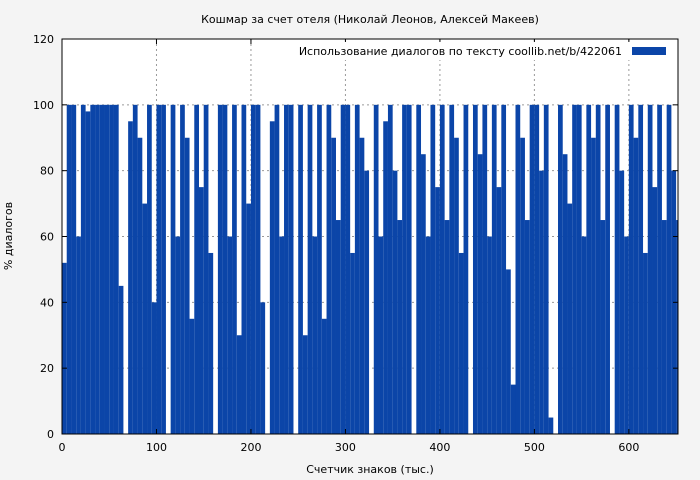 Image resolution: width=700 pixels, height=480 pixels. What do you see at coordinates (43, 39) in the screenshot?
I see `y-tick-label: 120` at bounding box center [43, 39].